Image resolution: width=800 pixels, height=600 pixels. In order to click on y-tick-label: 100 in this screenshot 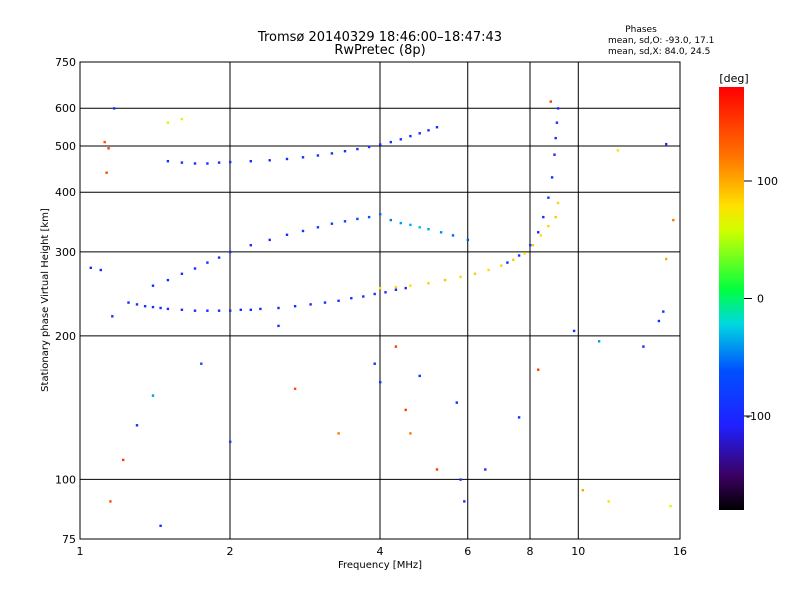, I will do `click(65, 479)`.